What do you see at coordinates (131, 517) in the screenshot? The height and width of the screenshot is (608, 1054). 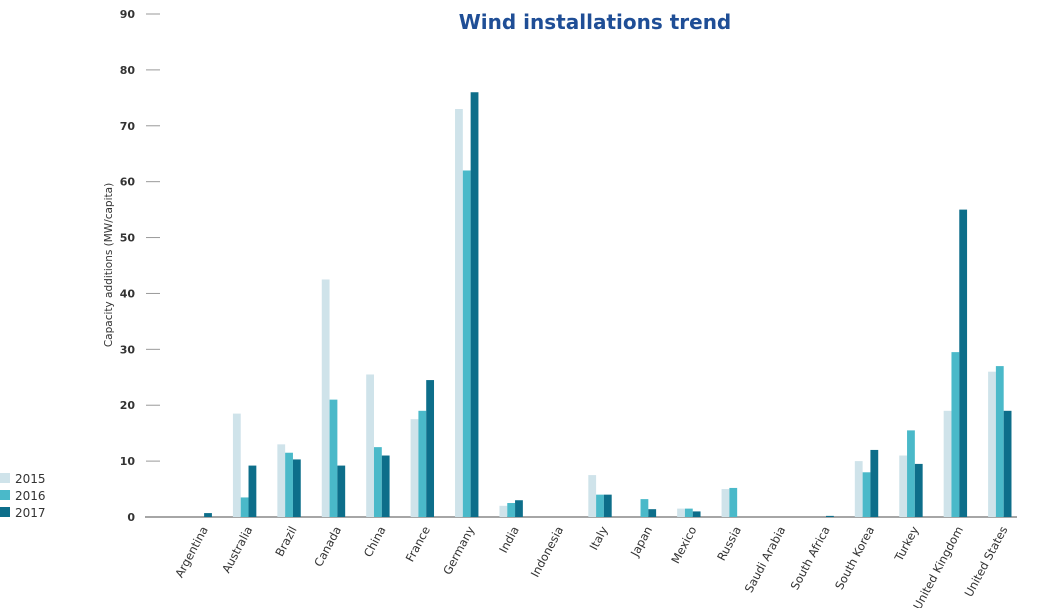 I see `y-tick-label: 0` at bounding box center [131, 517].